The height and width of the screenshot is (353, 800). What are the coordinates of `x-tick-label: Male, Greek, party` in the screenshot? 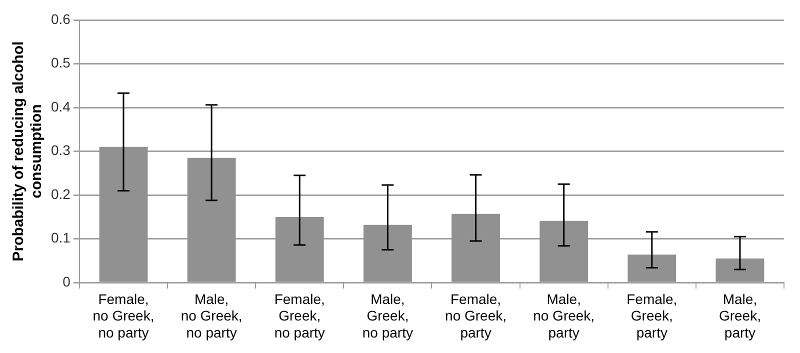 It's located at (739, 315).